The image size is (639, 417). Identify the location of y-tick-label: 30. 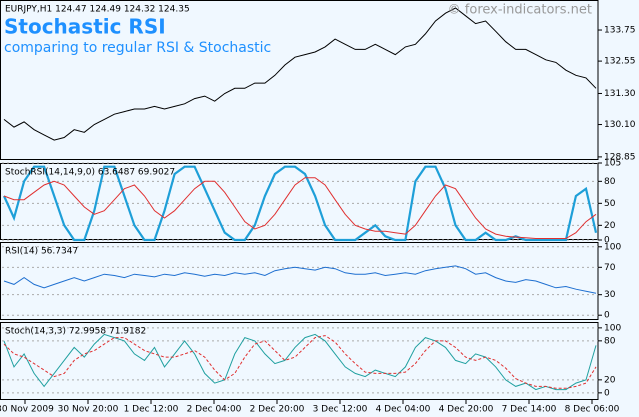
(610, 295).